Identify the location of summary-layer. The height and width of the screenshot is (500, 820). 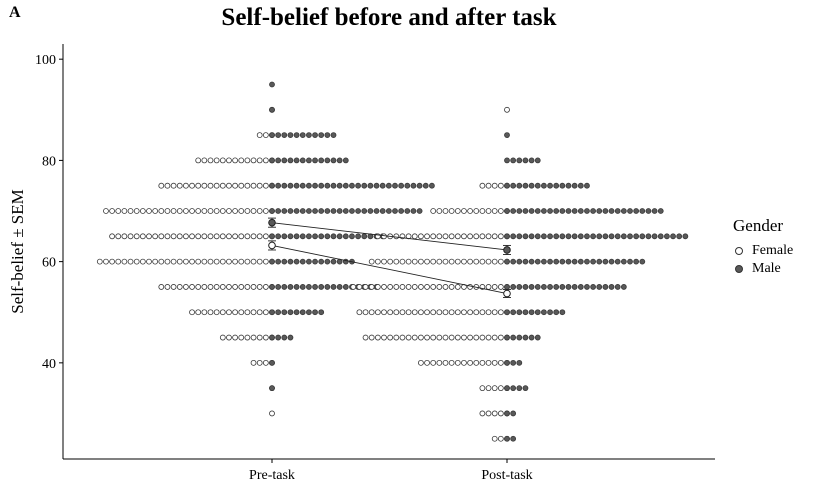
(389, 258).